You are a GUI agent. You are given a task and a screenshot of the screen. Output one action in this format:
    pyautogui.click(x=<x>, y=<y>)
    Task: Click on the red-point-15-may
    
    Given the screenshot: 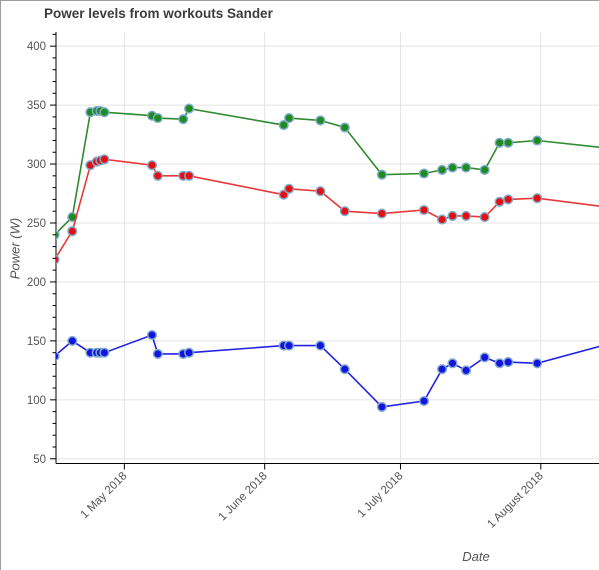 What is the action you would take?
    pyautogui.click(x=189, y=175)
    